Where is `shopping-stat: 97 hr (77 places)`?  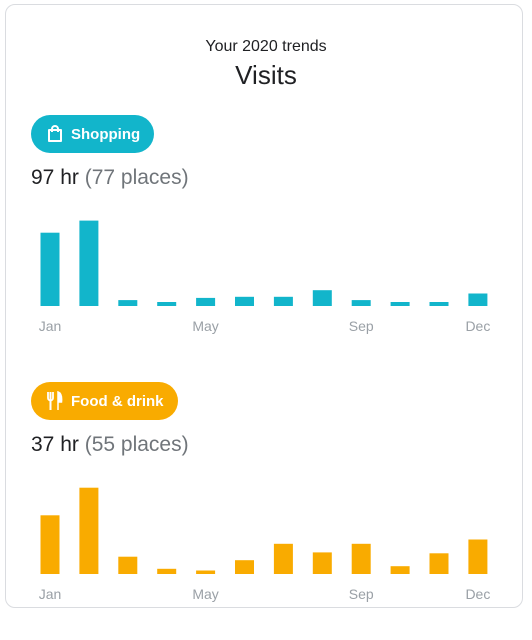
shopping-stat: 97 hr (77 places) is located at coordinates (110, 178).